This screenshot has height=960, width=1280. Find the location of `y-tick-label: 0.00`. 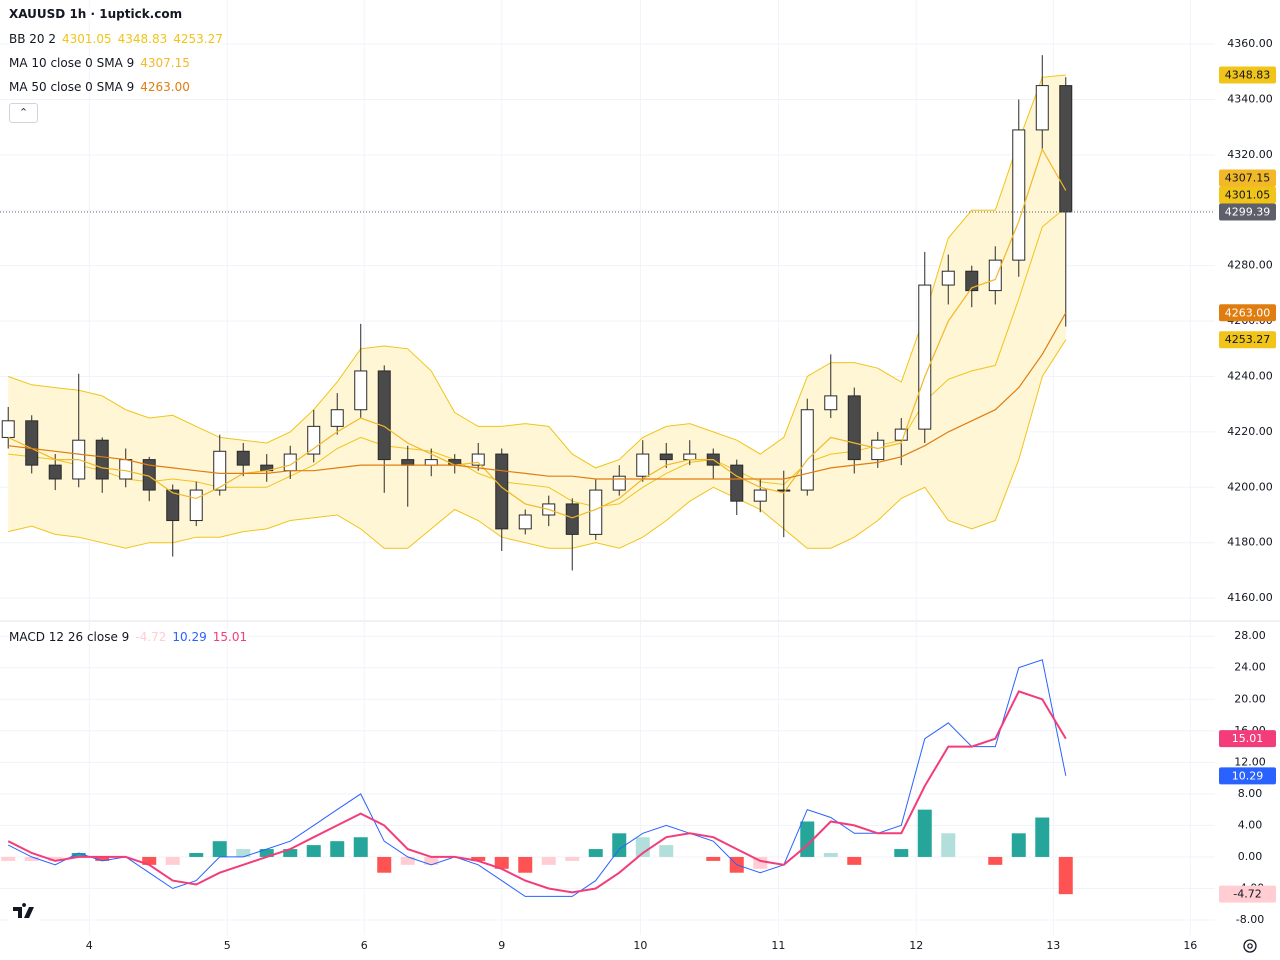

y-tick-label: 0.00 is located at coordinates (1250, 856).